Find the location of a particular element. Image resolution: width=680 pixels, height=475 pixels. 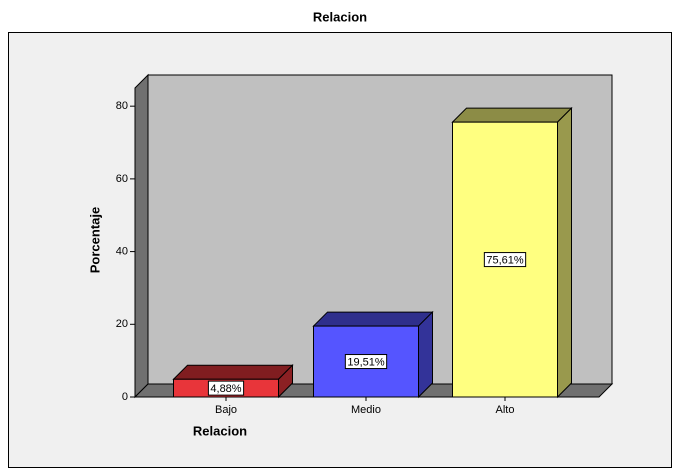

y-tick-label: 60 is located at coordinates (122, 179).